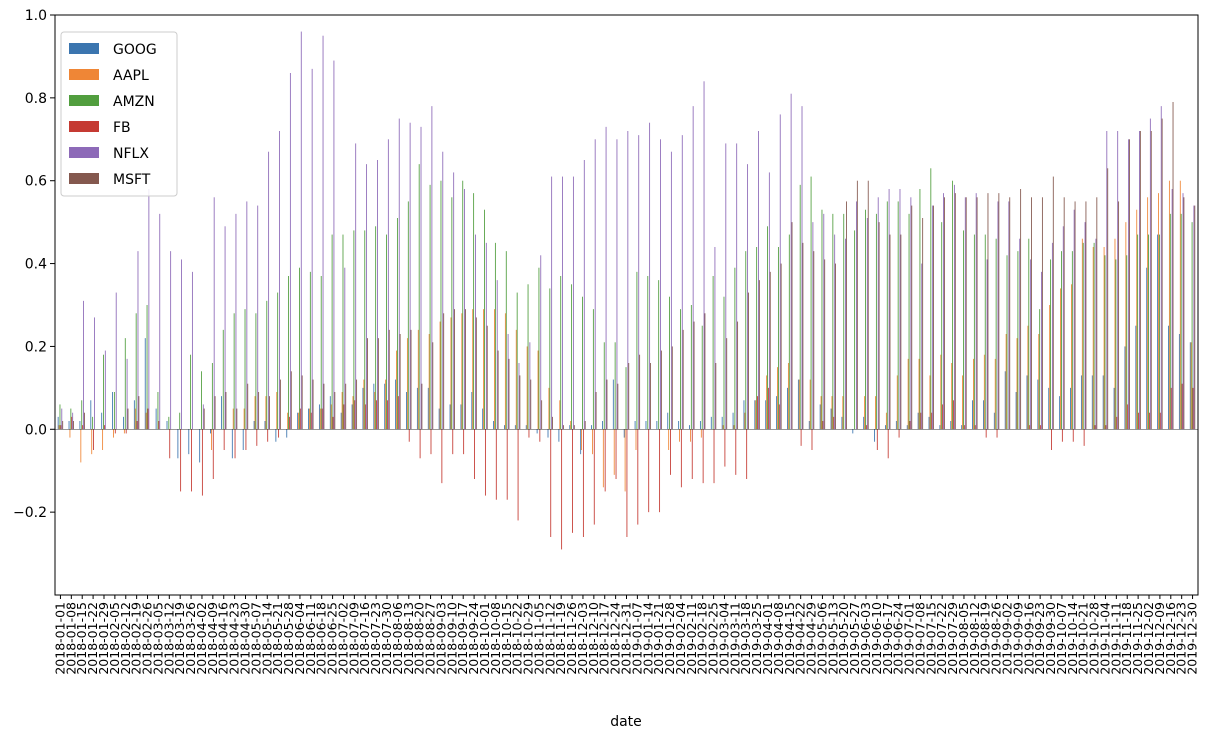 The width and height of the screenshot is (1228, 740). Describe the element at coordinates (342, 638) in the screenshot. I see `x-tick-label: 2018-07-02` at that location.